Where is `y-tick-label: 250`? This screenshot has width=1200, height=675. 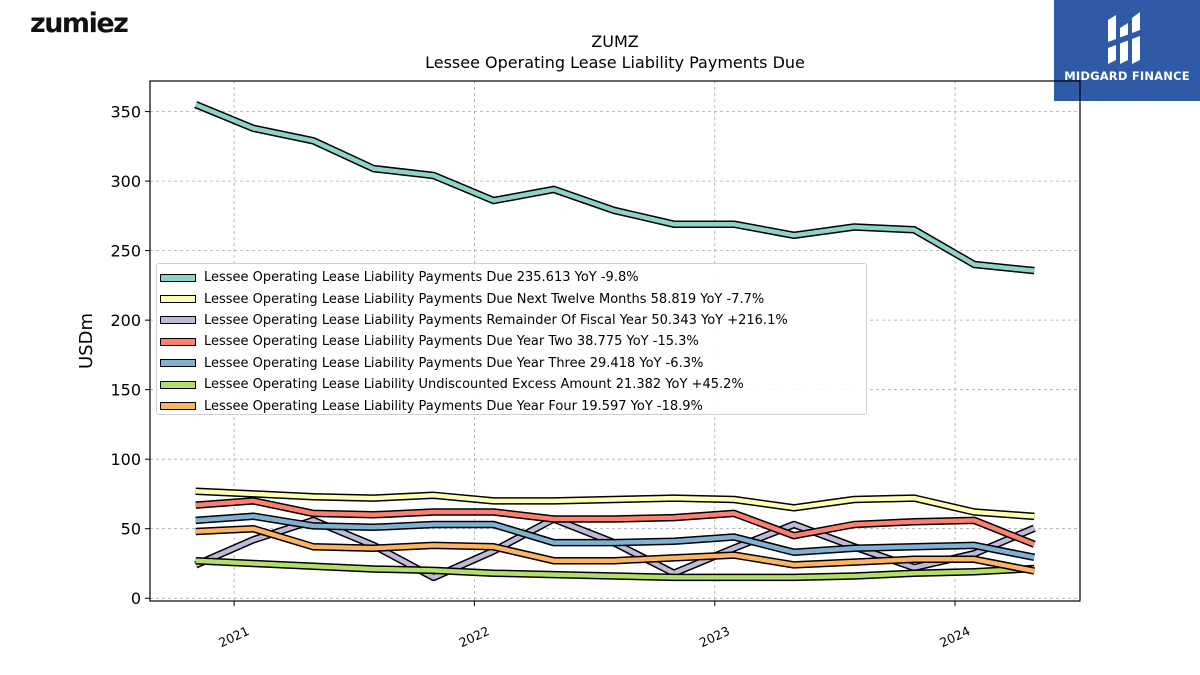
y-tick-label: 250 is located at coordinates (125, 251).